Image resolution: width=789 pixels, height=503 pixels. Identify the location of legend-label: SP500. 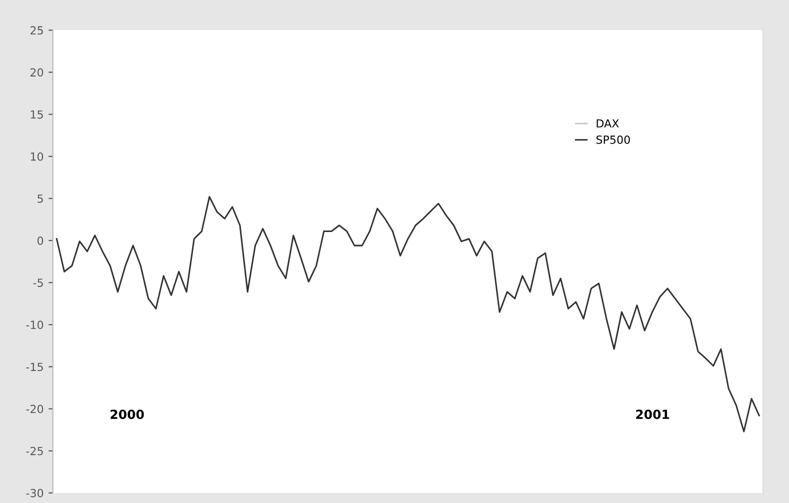
(613, 139).